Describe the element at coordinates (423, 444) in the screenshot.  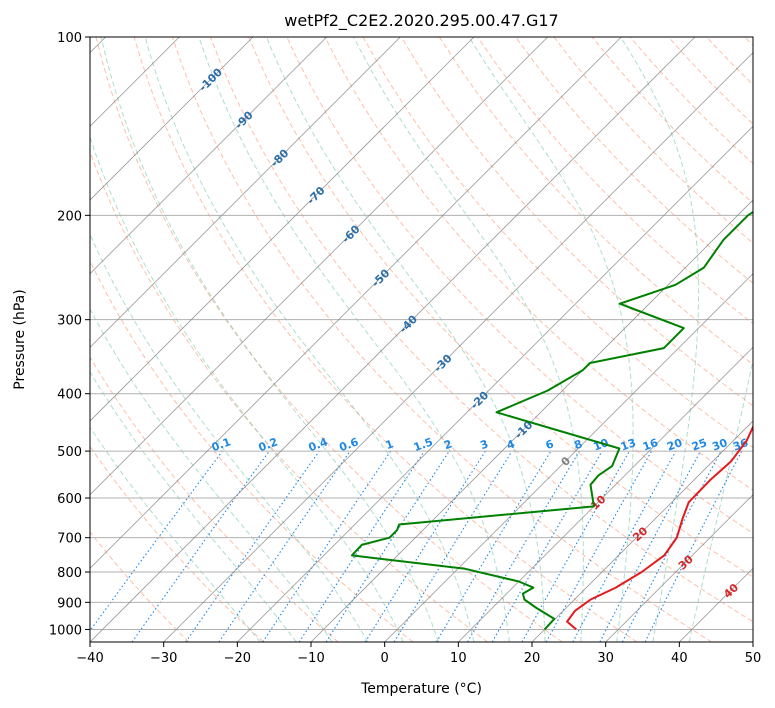
I see `mixing-ratio-label: 1.5` at that location.